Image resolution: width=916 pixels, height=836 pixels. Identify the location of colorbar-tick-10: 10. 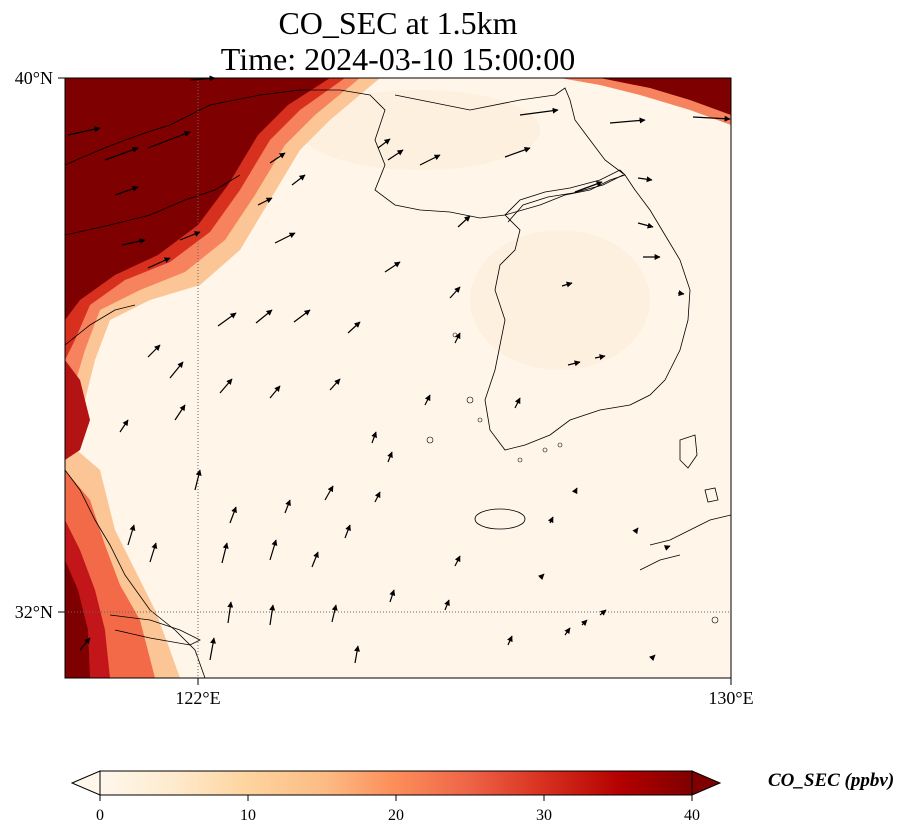
(248, 815).